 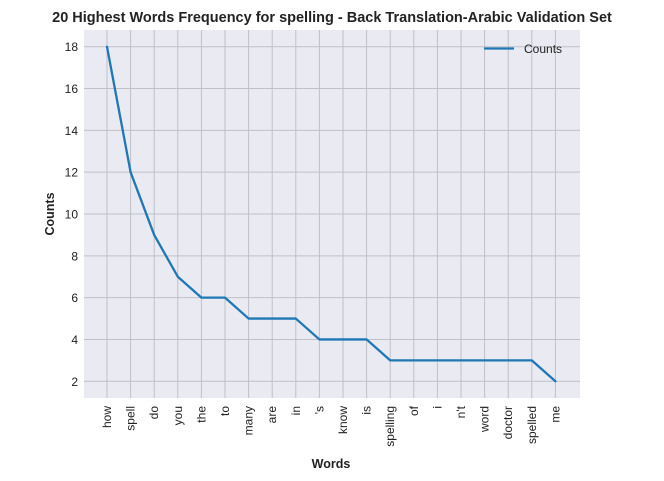 I want to click on y-tick-label: 6, so click(x=74, y=298).